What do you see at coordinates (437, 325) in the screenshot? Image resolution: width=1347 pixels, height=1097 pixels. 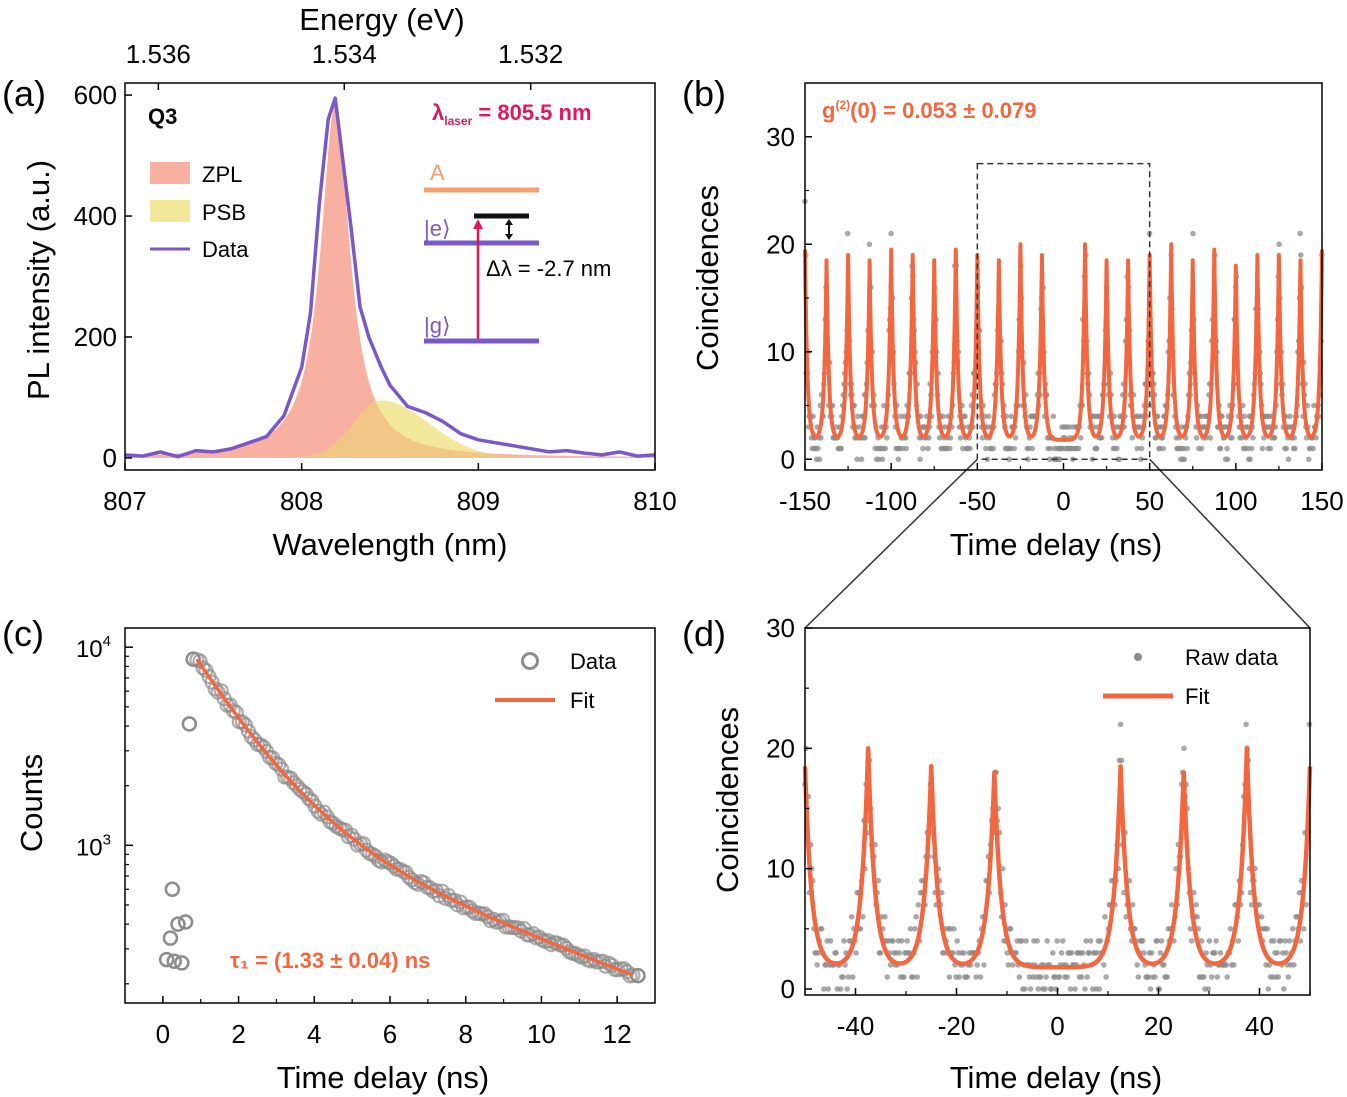 I see `level-g-label: |g⟩` at bounding box center [437, 325].